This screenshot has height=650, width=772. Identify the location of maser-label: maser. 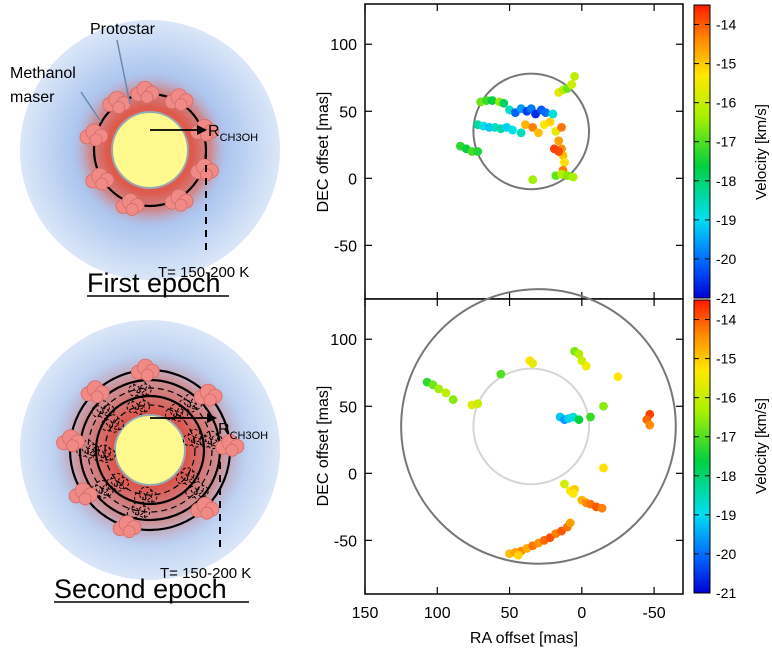
(32, 97).